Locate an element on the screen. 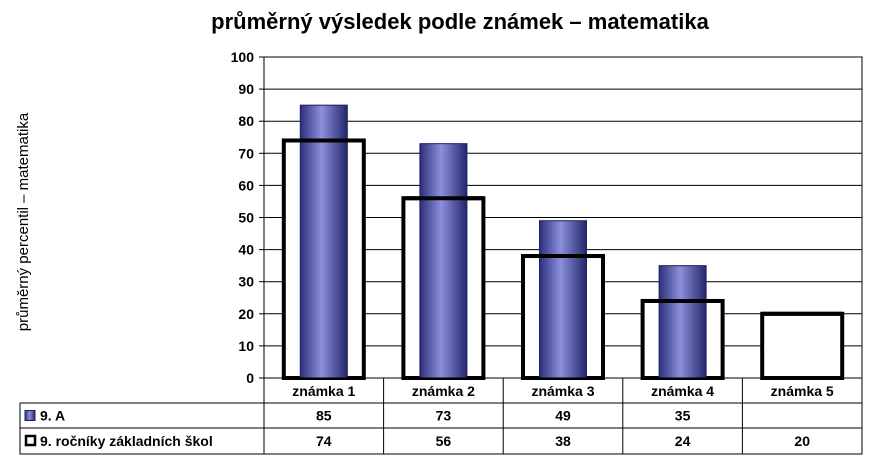  y-tick-label: 10 is located at coordinates (246, 346).